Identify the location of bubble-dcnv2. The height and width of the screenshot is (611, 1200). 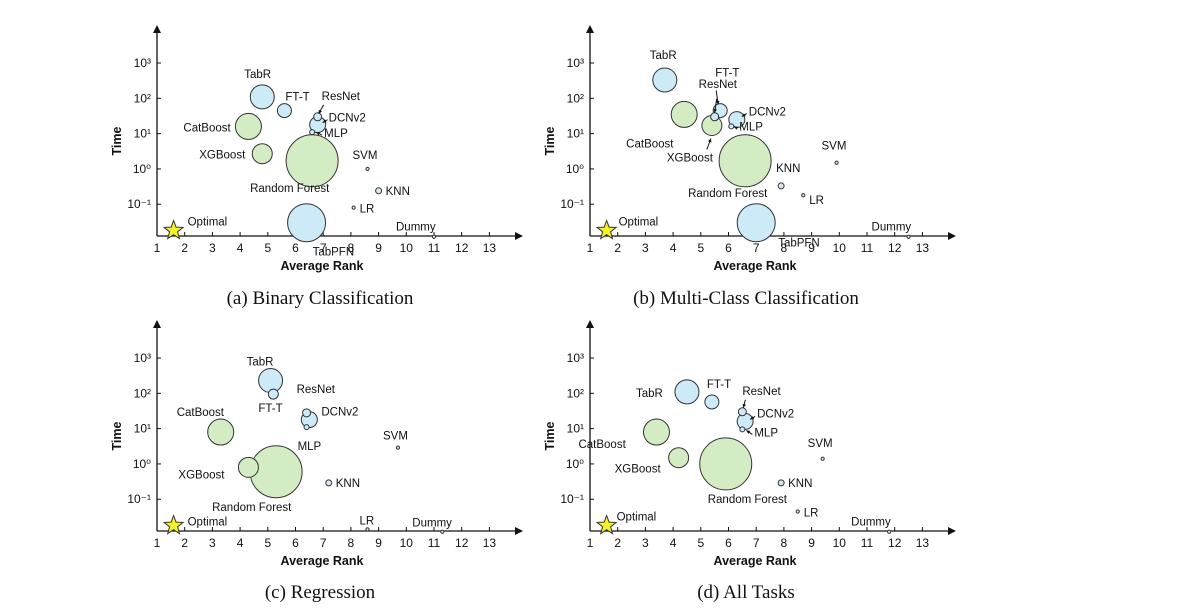
(745, 421).